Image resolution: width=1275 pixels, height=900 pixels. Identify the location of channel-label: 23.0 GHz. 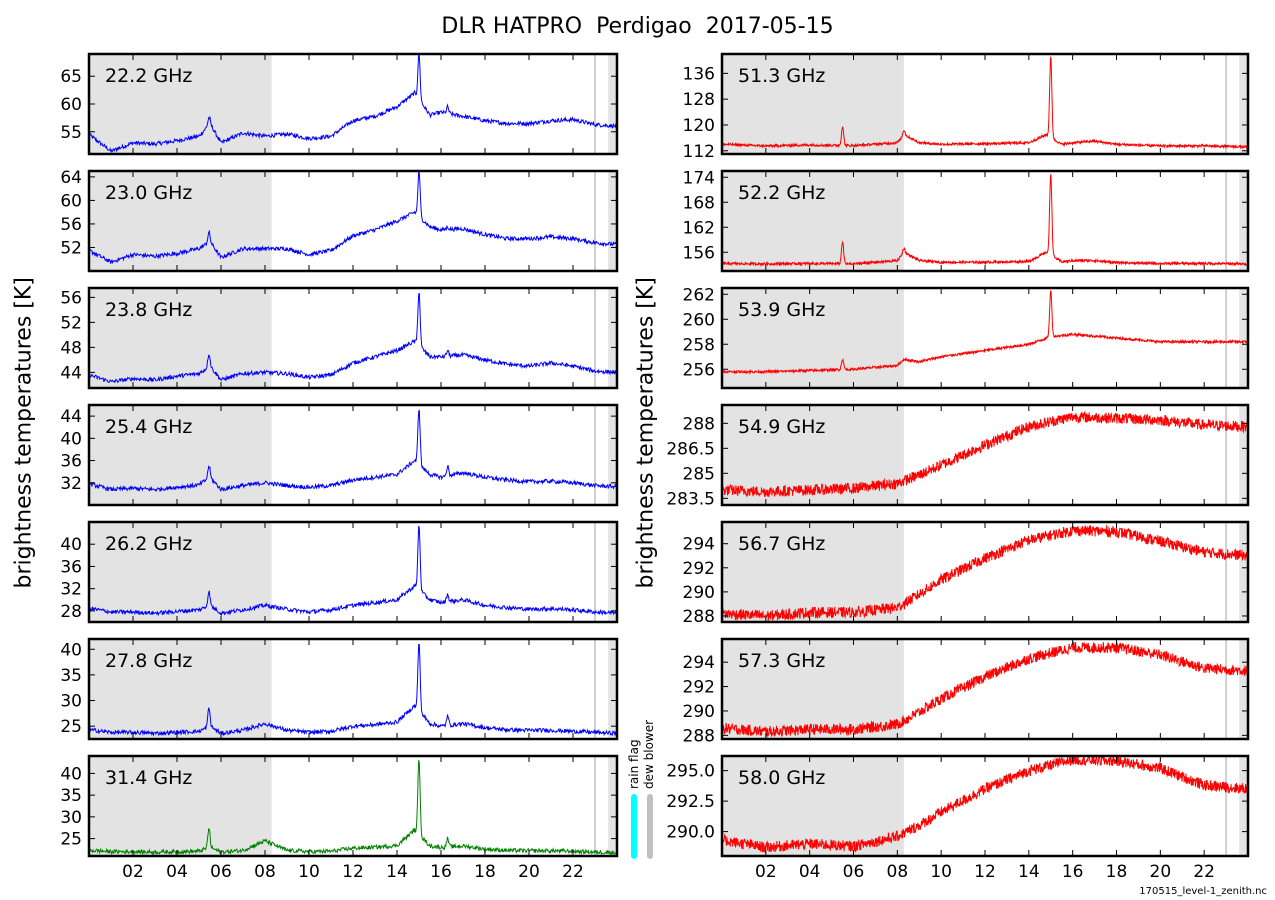
(148, 193).